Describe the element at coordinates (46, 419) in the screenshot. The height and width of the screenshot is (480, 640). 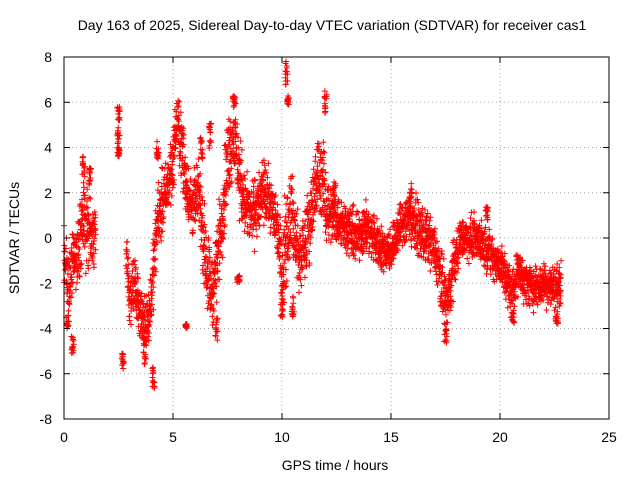
I see `y-tick-label: -8` at that location.